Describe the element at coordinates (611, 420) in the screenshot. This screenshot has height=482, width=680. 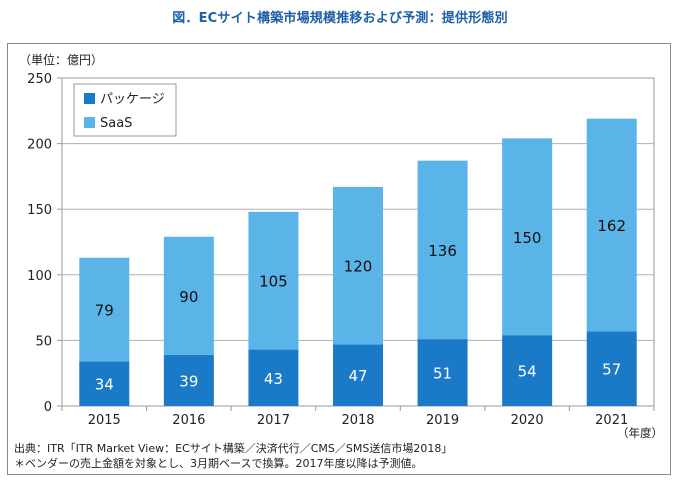
I see `x-tick-label: 2021` at that location.